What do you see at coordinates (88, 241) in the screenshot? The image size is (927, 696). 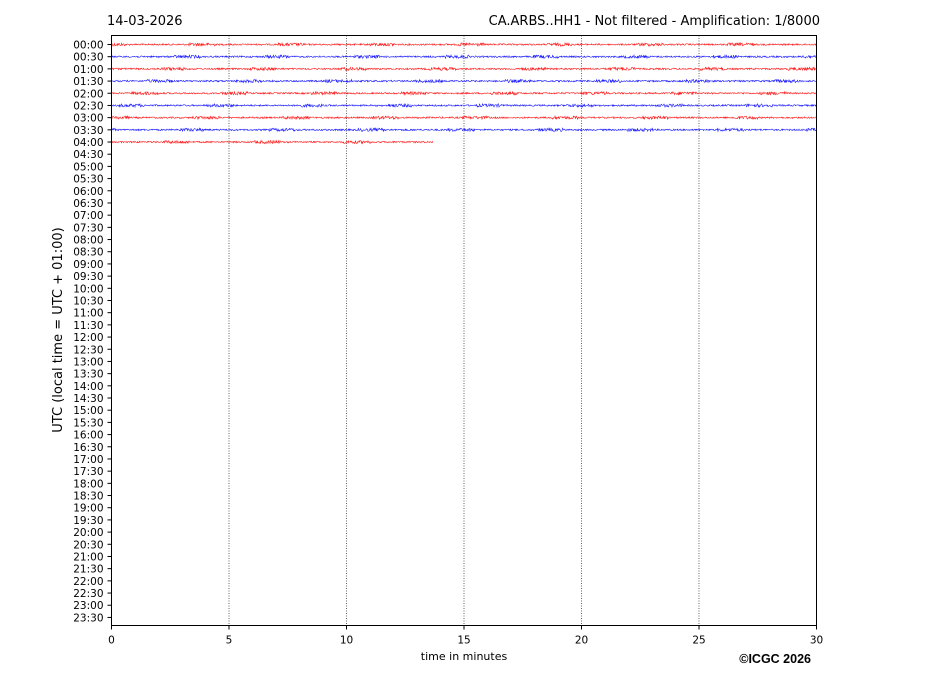 I see `y-tick-label: 08:00` at bounding box center [88, 241].